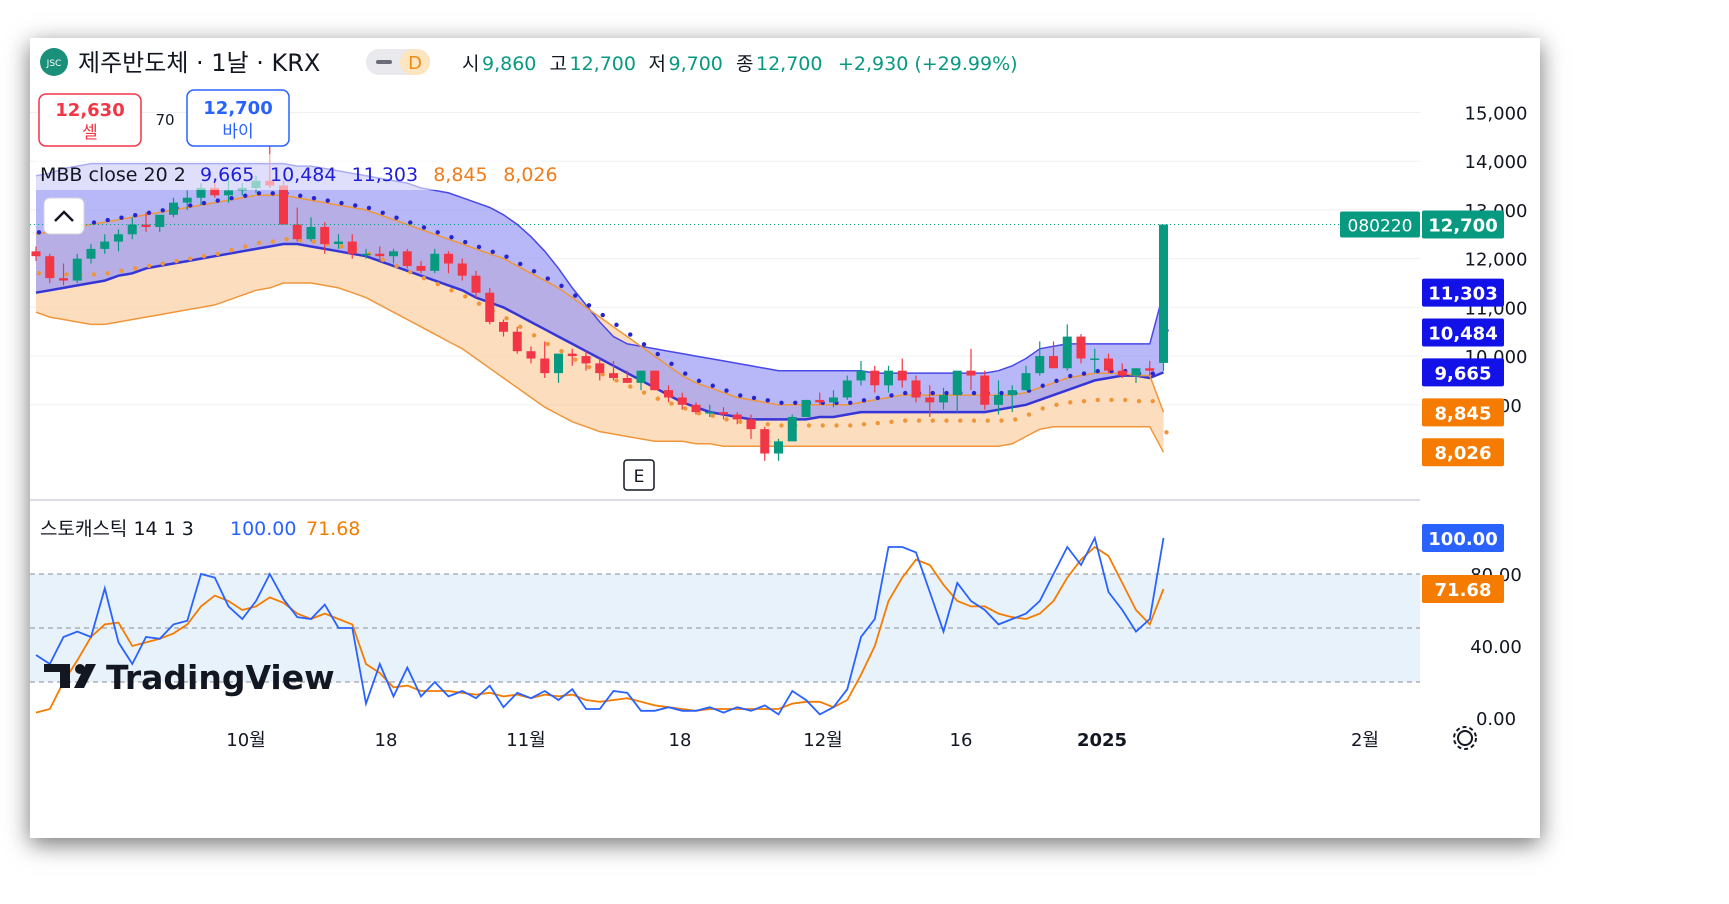 This screenshot has width=1729, height=904. What do you see at coordinates (117, 529) in the screenshot?
I see `stoch-legend-name: 스토캐스틱 14 1 3` at bounding box center [117, 529].